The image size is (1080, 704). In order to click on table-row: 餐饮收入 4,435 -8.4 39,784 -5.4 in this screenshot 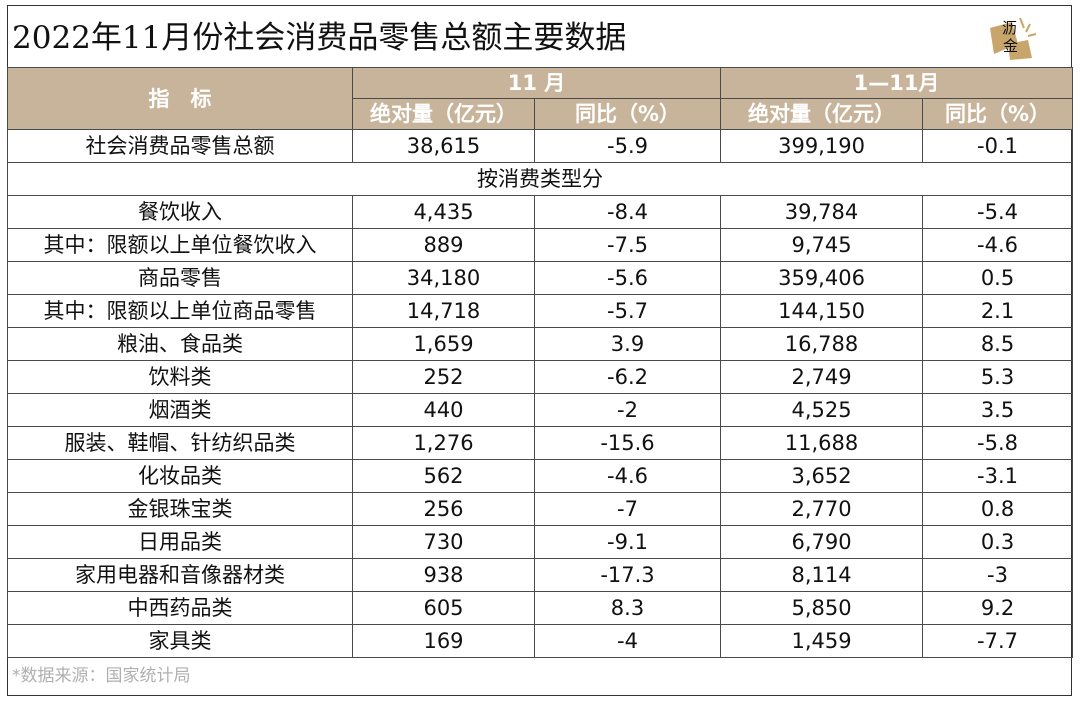, I will do `click(540, 212)`.